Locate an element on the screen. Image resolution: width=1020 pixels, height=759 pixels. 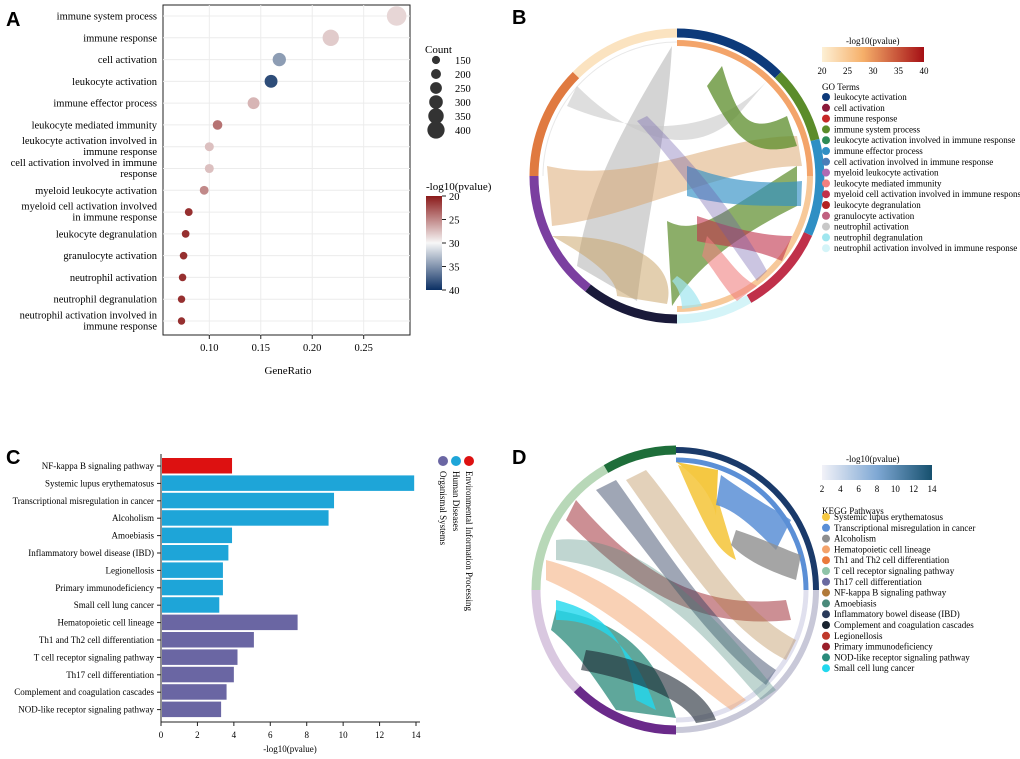
ytick-label-line: immune response is located at coordinates (120, 327).